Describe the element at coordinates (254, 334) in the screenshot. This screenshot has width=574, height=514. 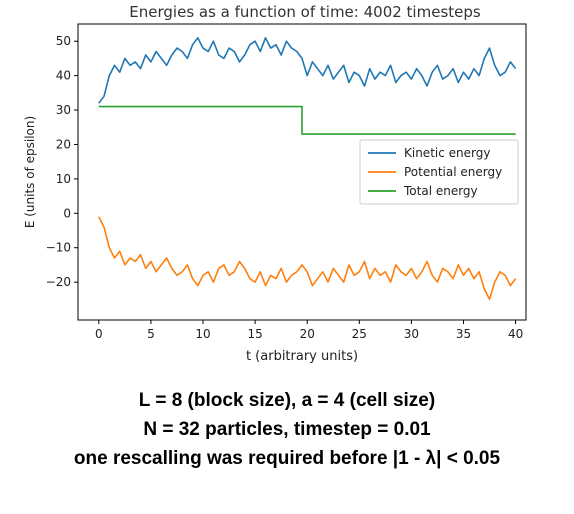
I see `x-tick-label: 15` at that location.